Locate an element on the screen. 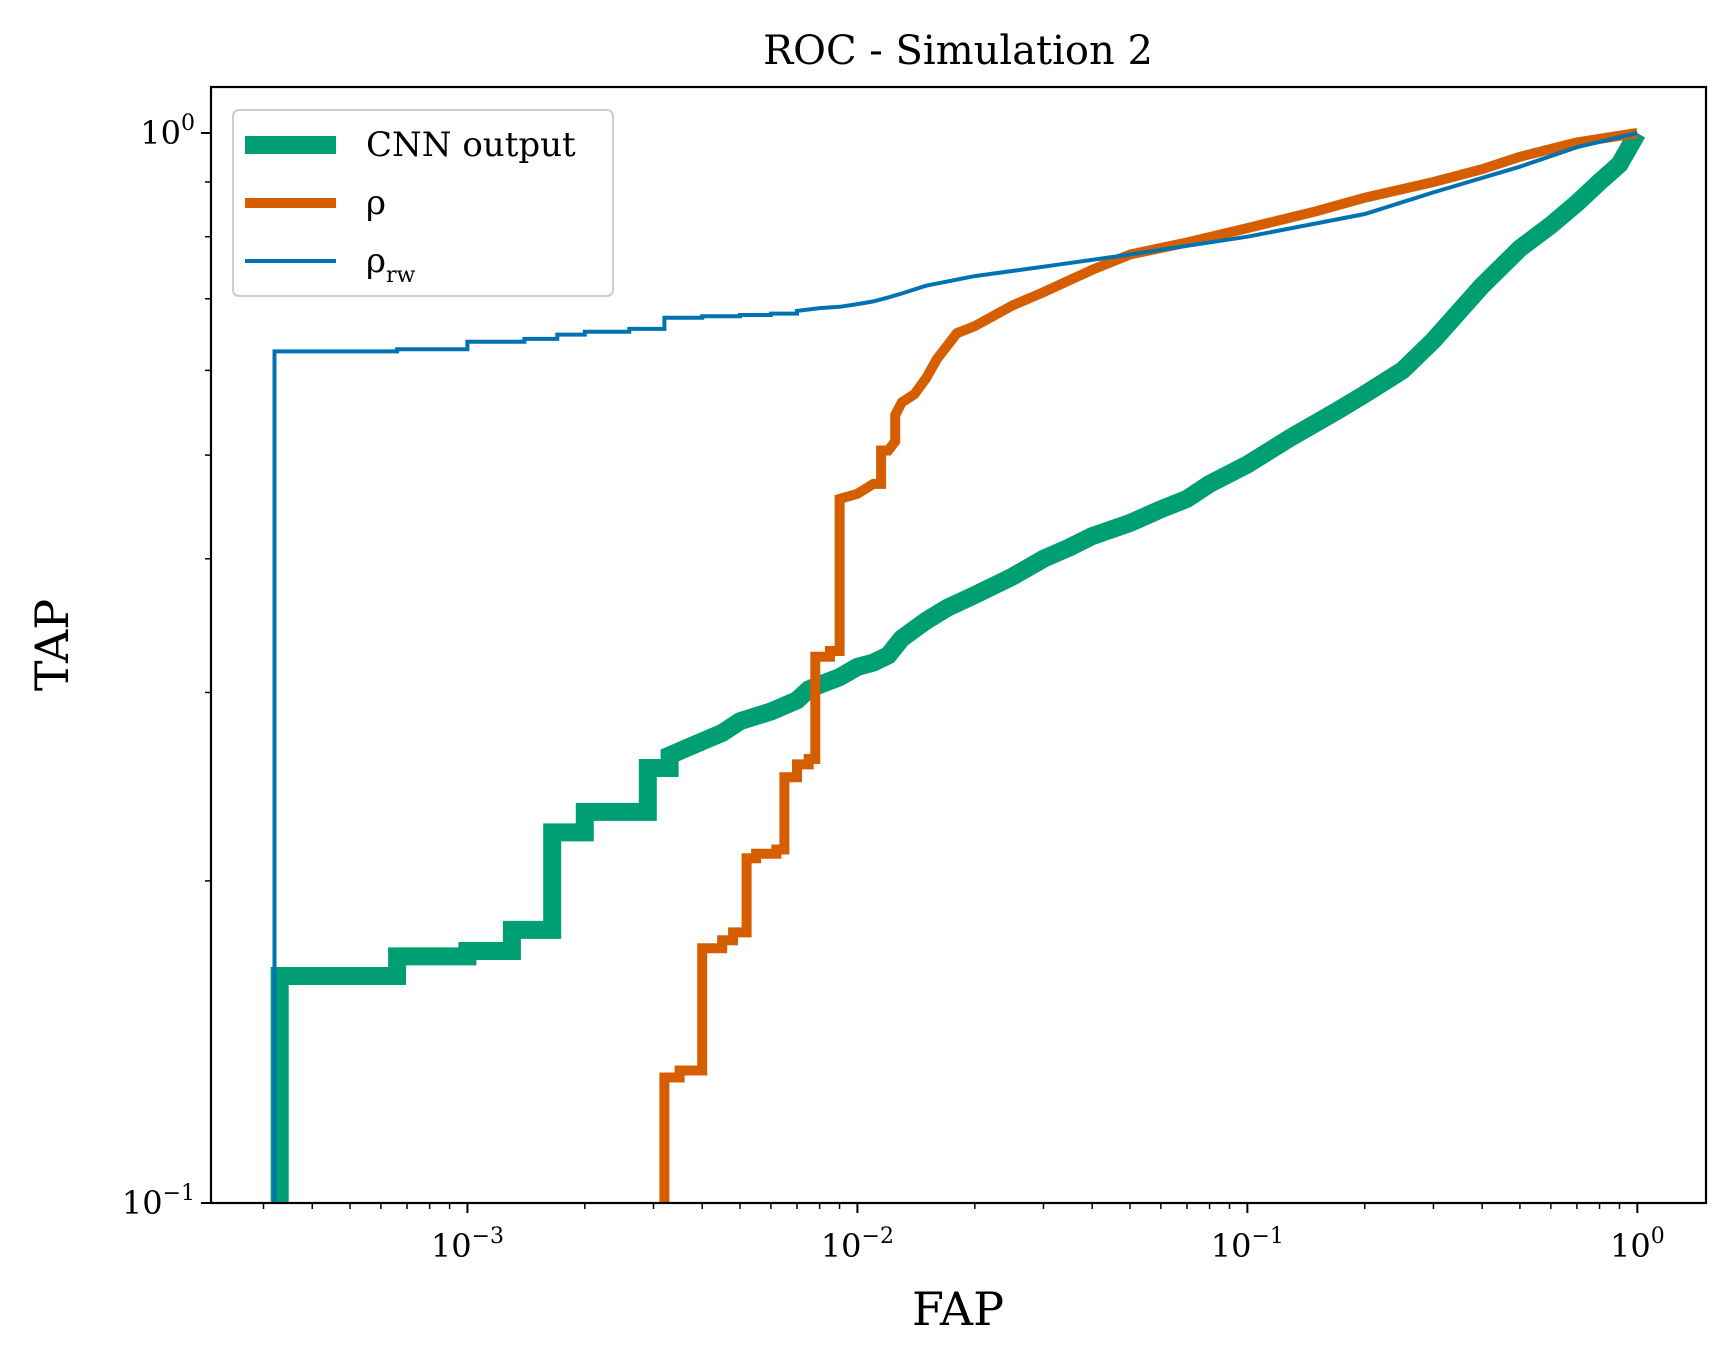 The height and width of the screenshot is (1362, 1729). x-tick-label: 10⁻² is located at coordinates (857, 1244).